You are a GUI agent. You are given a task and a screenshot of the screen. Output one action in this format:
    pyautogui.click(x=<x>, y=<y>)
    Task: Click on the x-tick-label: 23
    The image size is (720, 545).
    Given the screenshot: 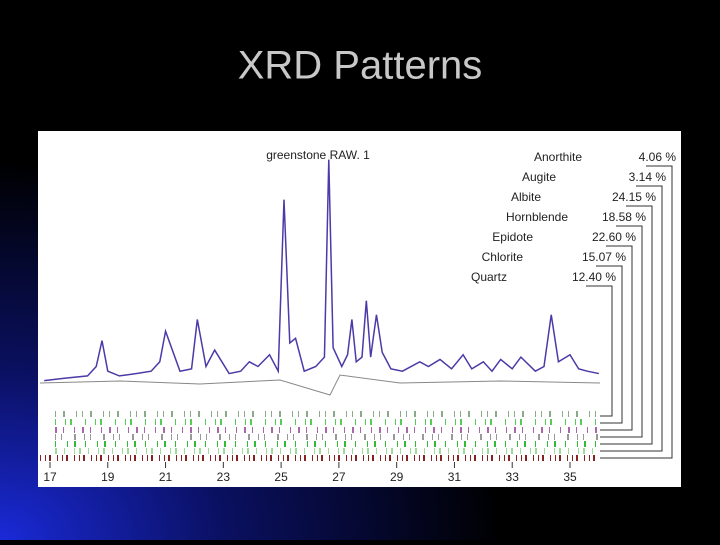 What is the action you would take?
    pyautogui.click(x=224, y=477)
    